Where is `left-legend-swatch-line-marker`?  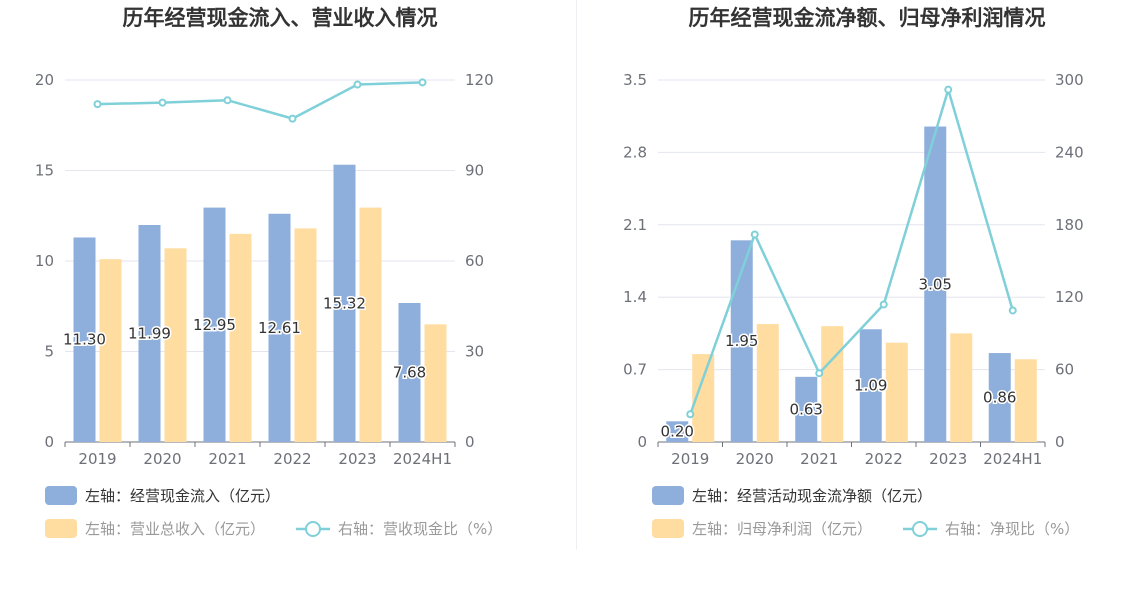 left-legend-swatch-line-marker is located at coordinates (313, 529).